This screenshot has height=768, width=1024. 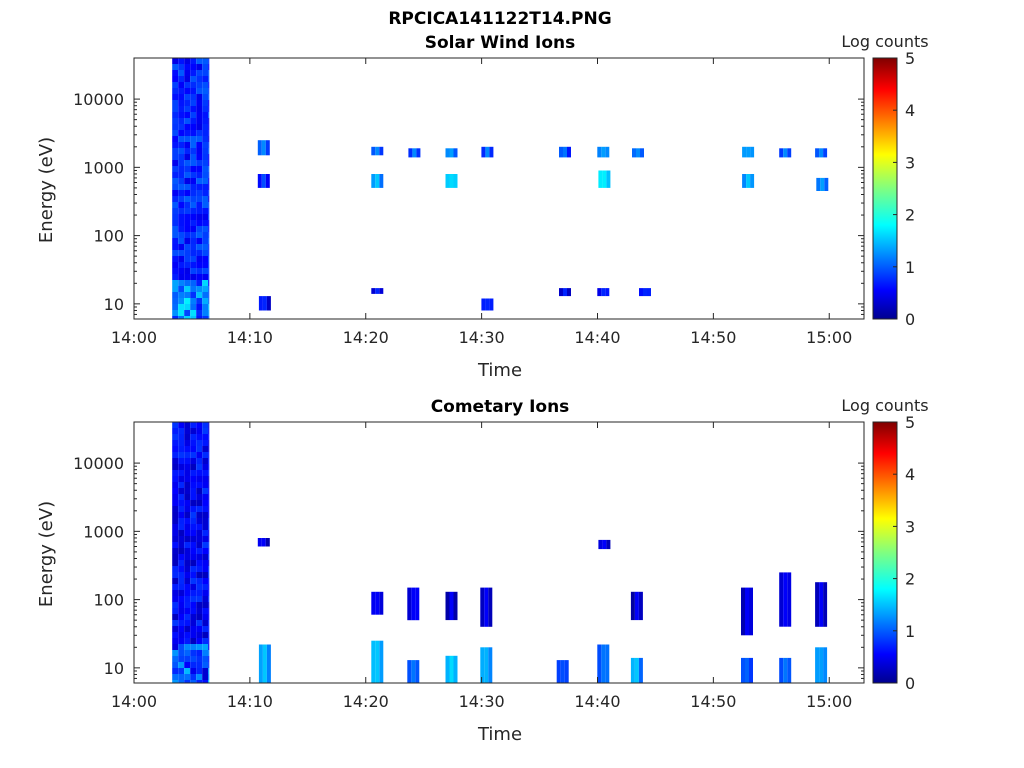 I want to click on x-tick-label: 14:40, so click(x=597, y=337).